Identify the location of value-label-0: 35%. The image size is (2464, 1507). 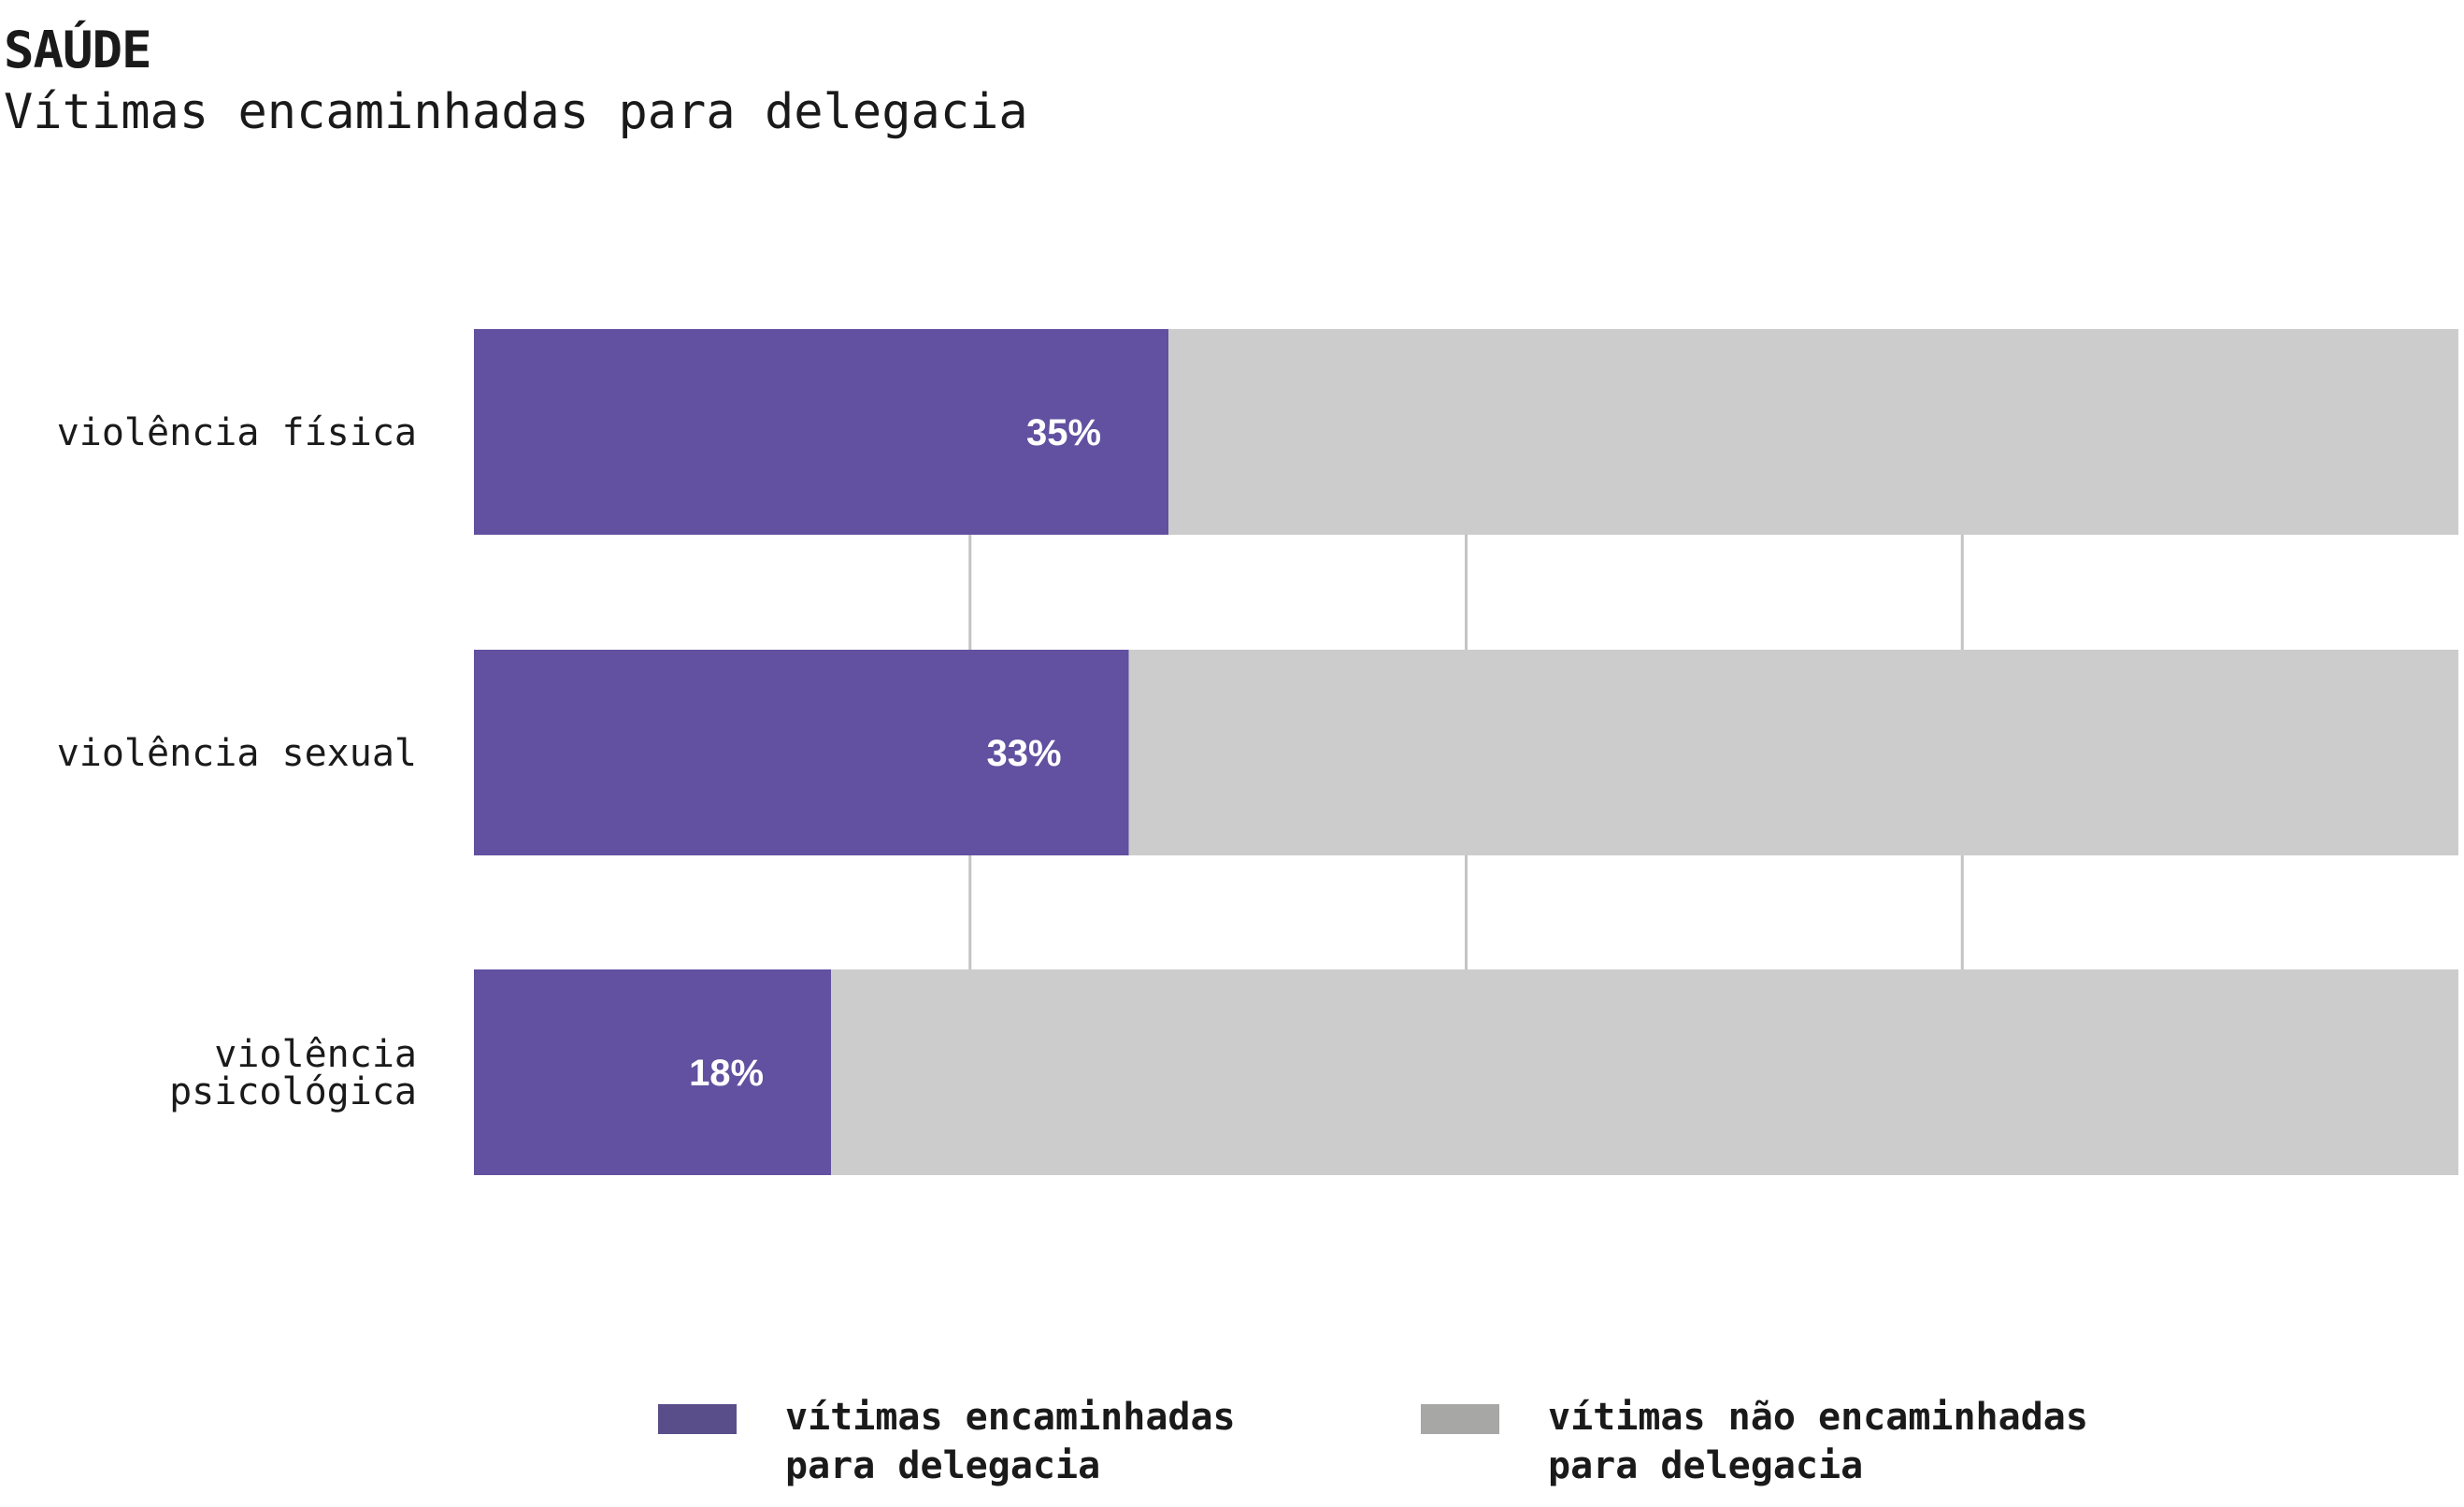
(1063, 433).